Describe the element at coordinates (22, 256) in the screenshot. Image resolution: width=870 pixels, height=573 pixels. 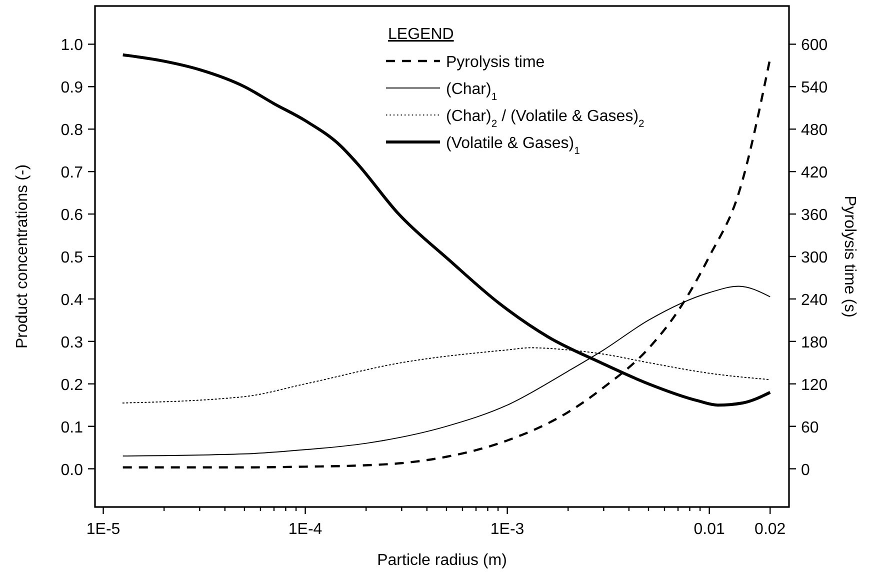
I see `y-axis-title: Product concentrations (-)` at that location.